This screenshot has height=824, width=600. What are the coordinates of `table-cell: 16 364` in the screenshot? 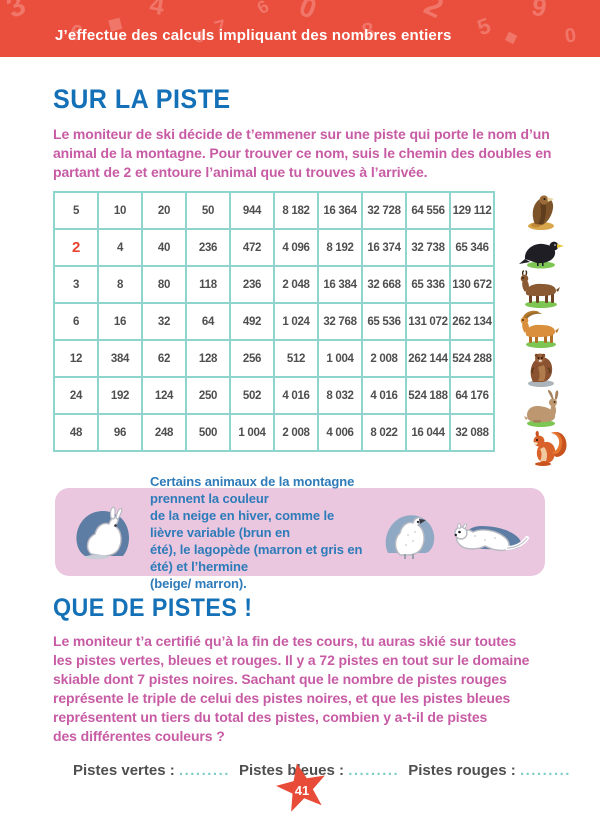 It's located at (340, 210).